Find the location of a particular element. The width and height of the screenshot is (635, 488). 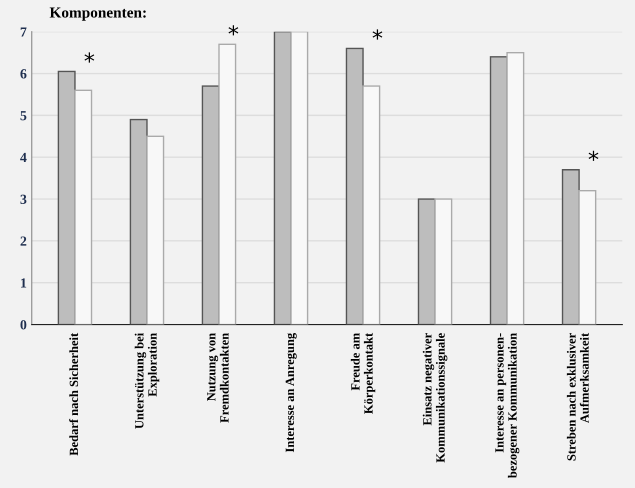

y-tick-label: 0 is located at coordinates (23, 325).